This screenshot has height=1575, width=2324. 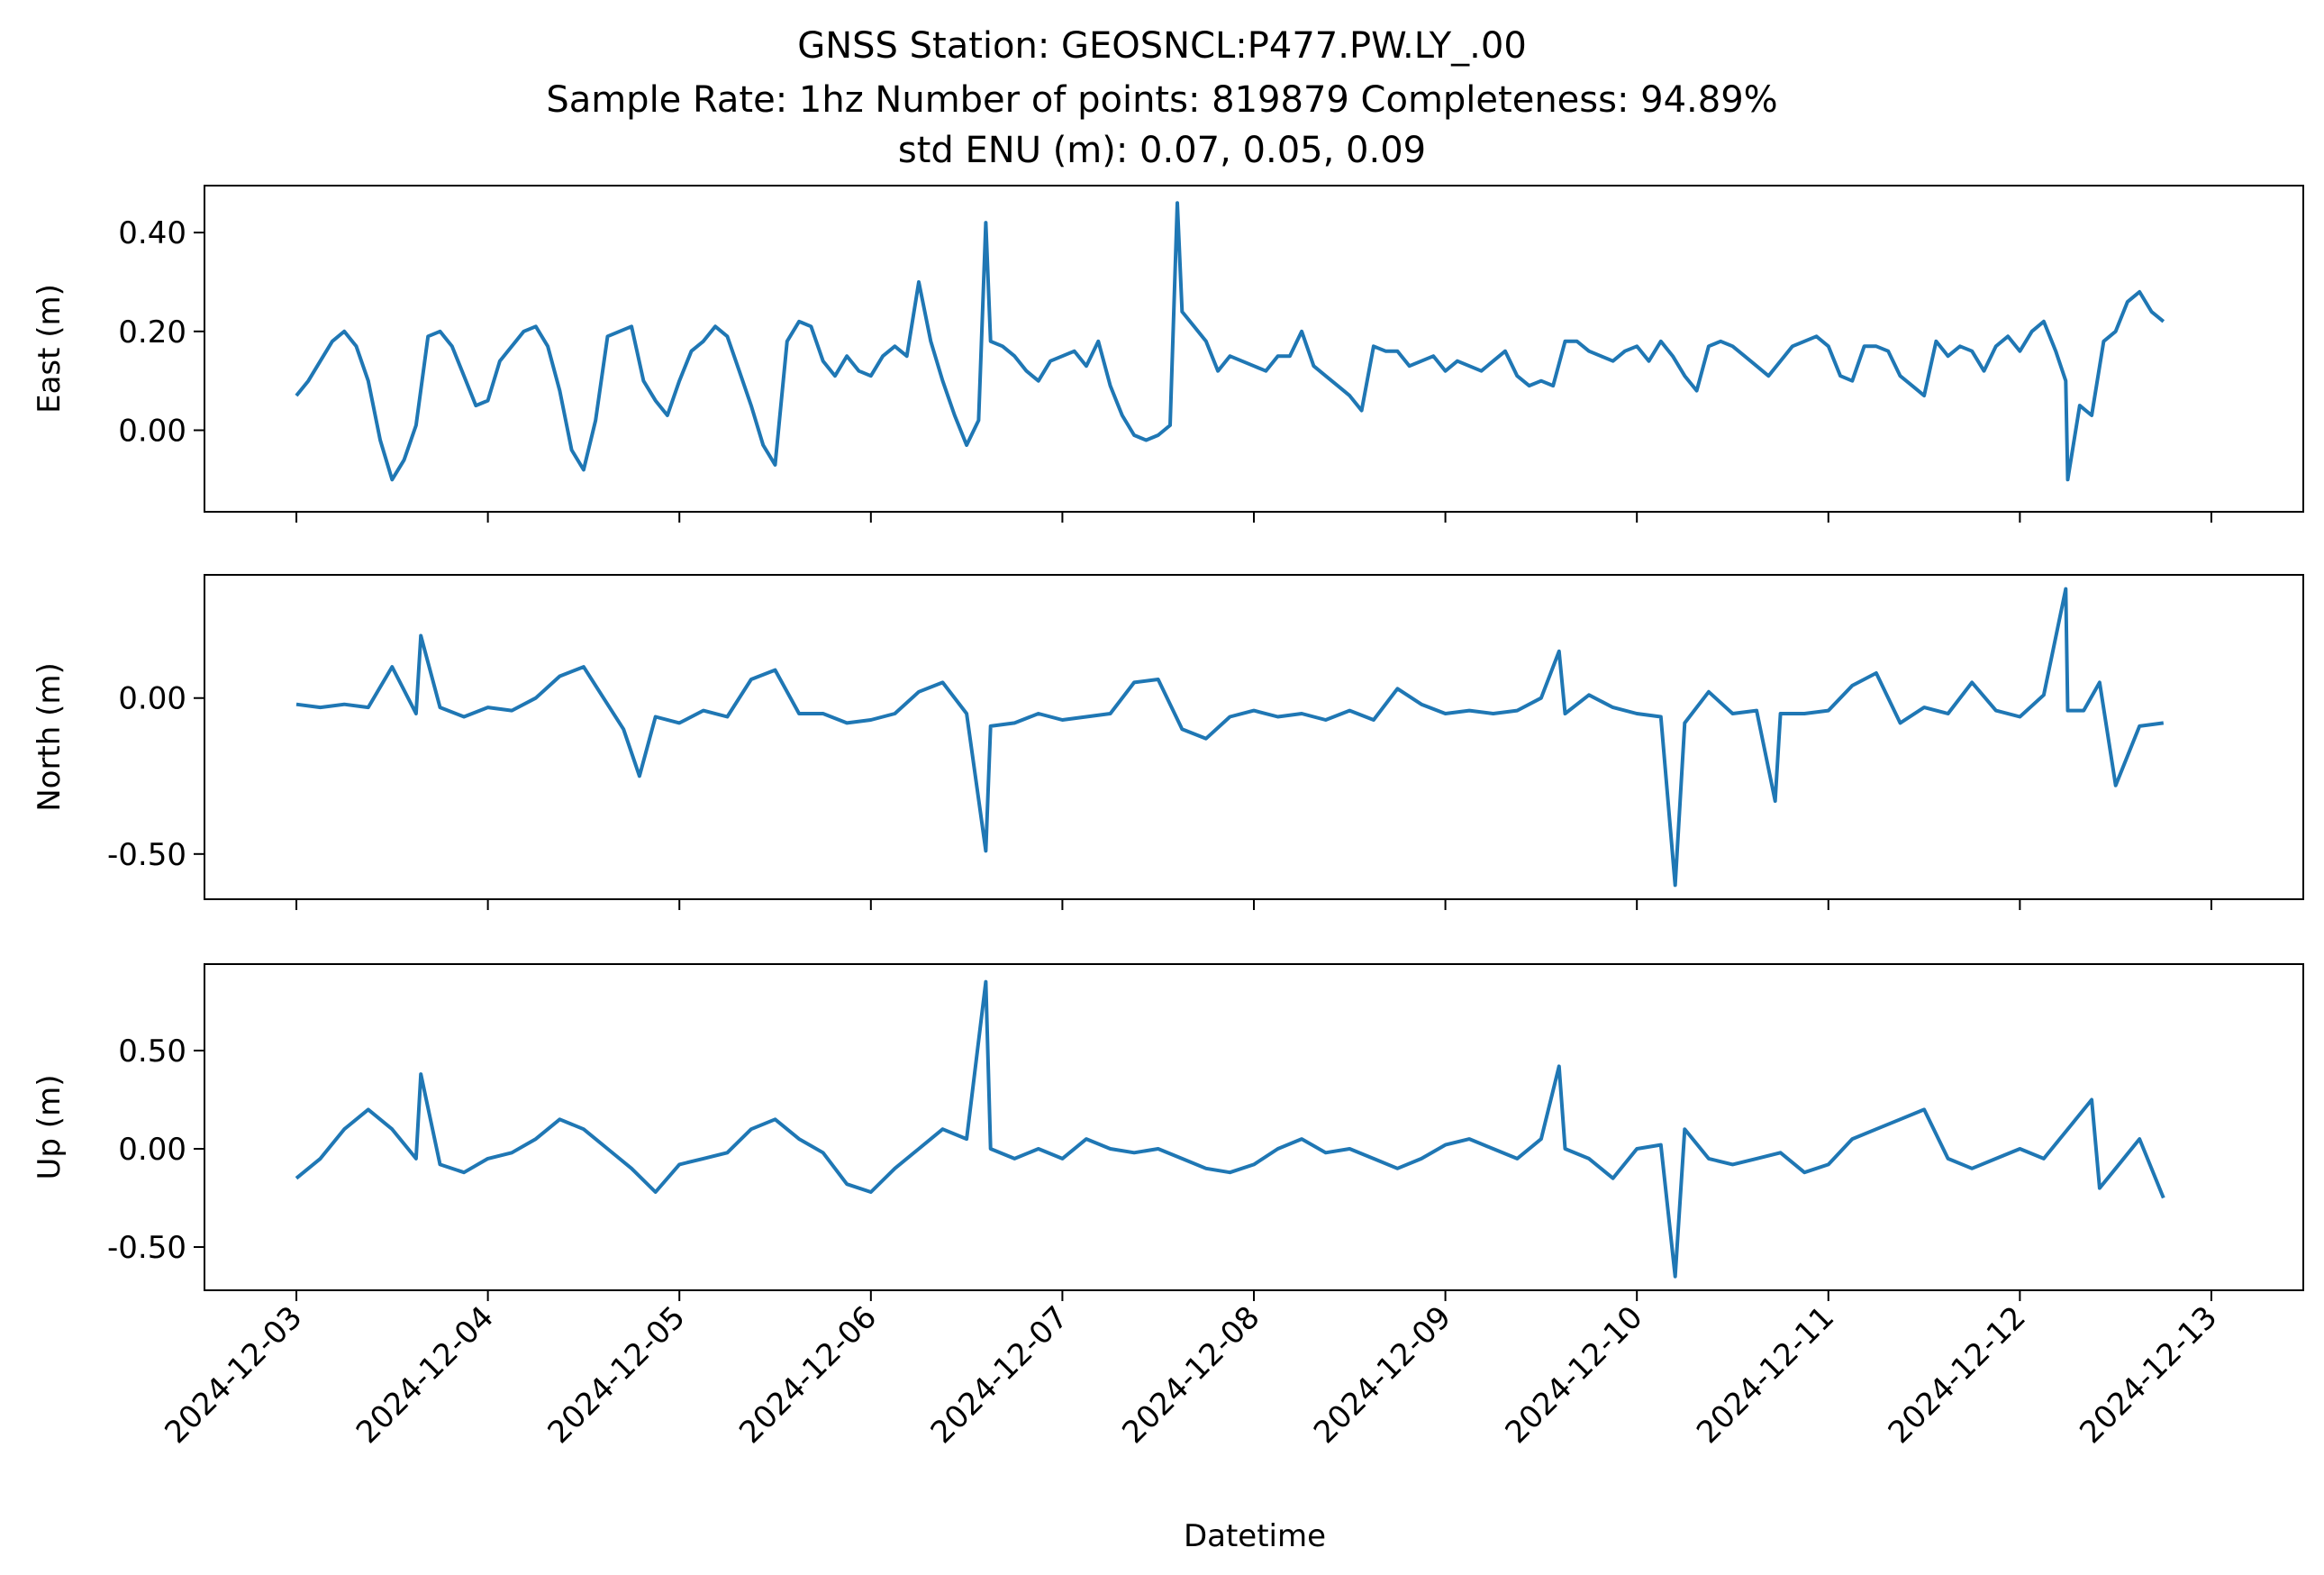 I want to click on series-line, so click(x=1230, y=341).